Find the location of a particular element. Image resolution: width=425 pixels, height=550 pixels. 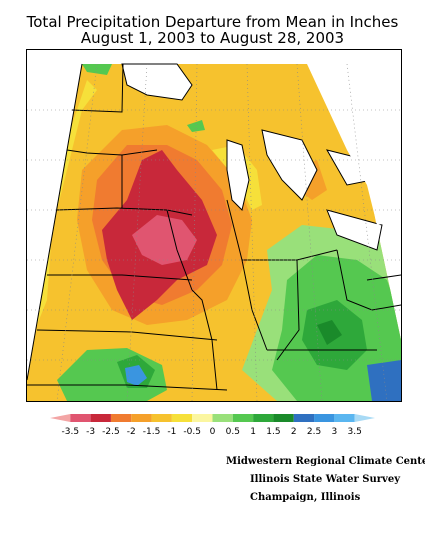

legend-label: -3.5 is located at coordinates (71, 432).